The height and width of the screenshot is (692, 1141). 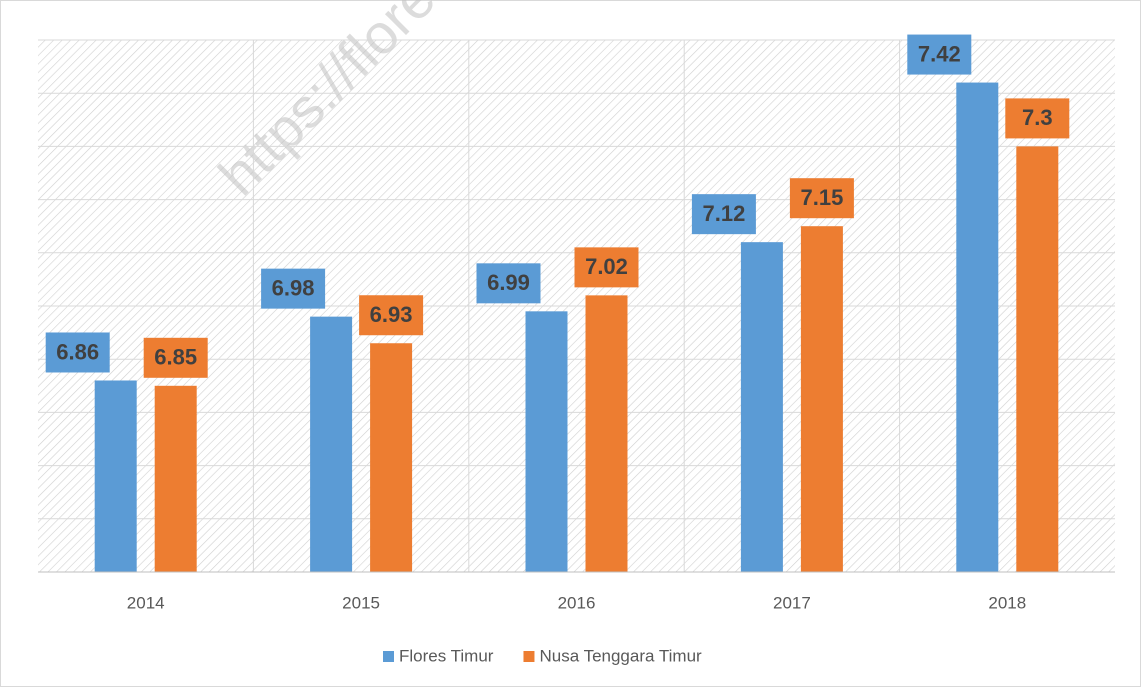 I want to click on data-label: 7.42, so click(x=939, y=53).